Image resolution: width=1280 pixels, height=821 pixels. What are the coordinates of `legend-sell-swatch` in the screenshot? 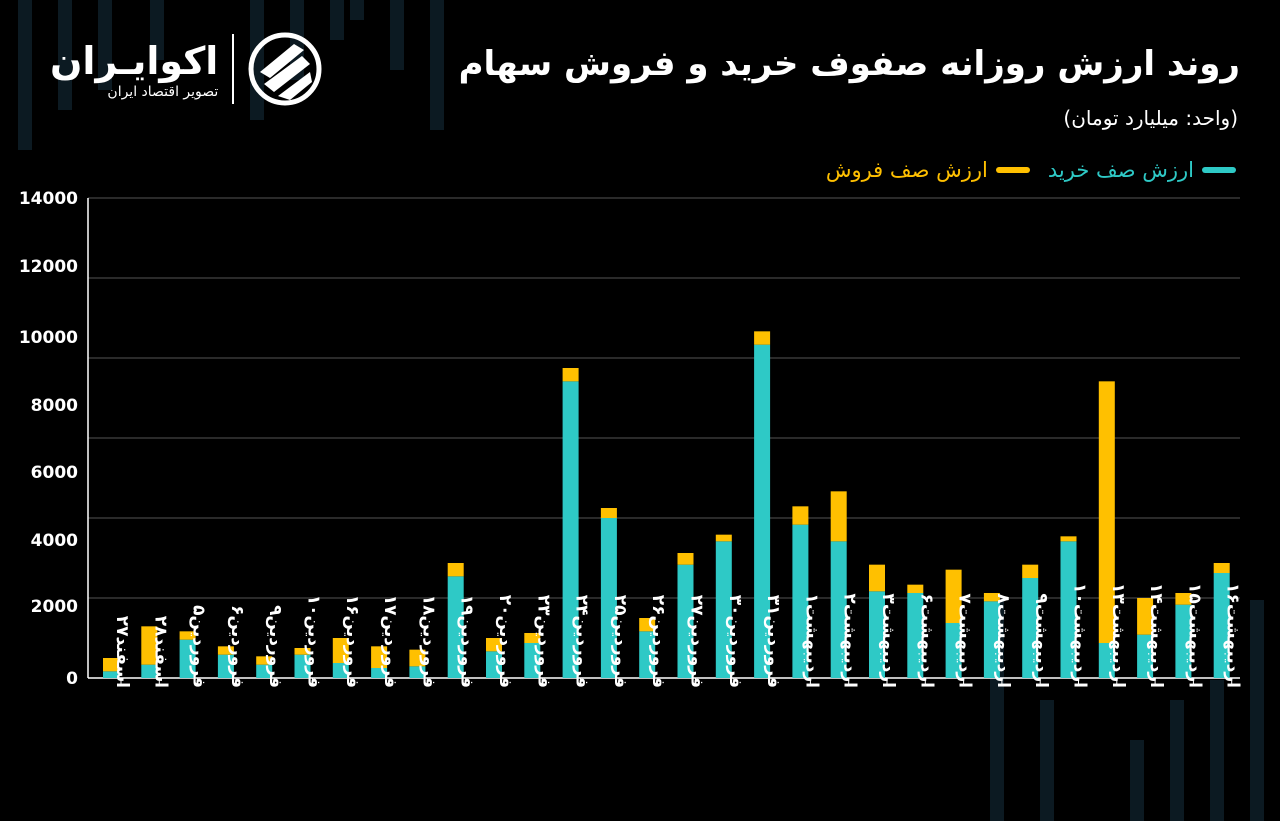 It's located at (1012, 170).